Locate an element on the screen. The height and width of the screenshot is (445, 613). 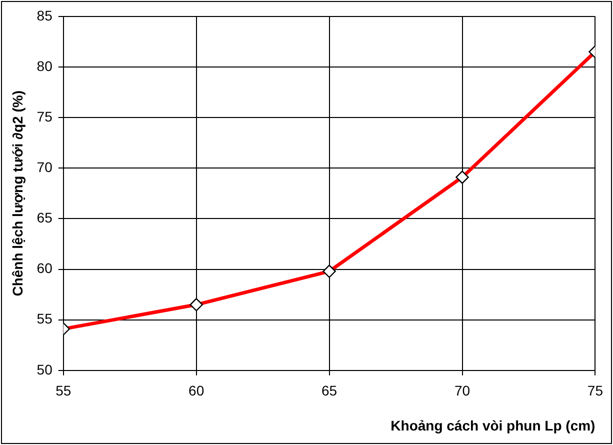
y-tick-label: 65 is located at coordinates (44, 218).